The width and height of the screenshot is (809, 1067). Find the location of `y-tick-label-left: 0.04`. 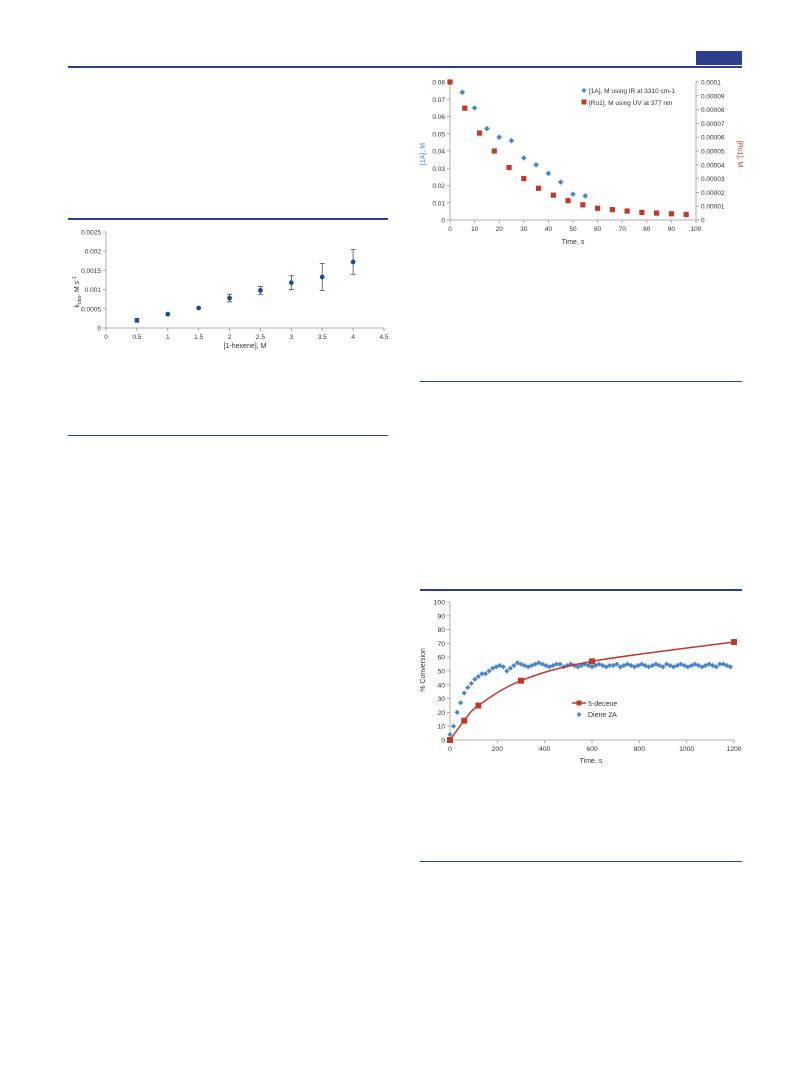

y-tick-label-left: 0.04 is located at coordinates (438, 152).